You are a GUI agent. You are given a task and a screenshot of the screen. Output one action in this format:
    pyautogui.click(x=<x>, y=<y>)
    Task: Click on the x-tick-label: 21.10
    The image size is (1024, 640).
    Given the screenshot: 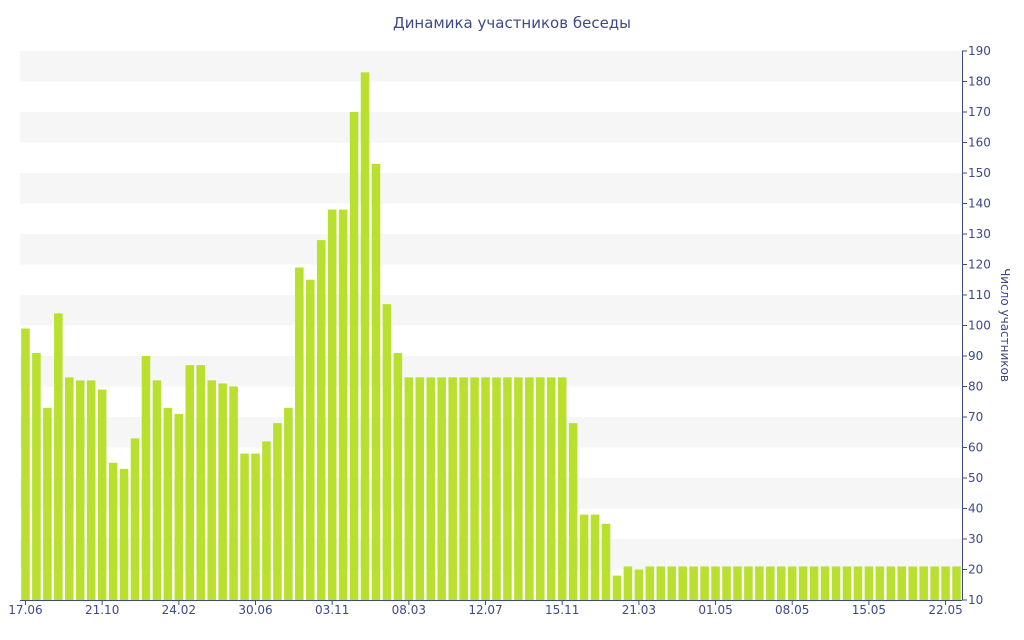 What is the action you would take?
    pyautogui.click(x=102, y=610)
    